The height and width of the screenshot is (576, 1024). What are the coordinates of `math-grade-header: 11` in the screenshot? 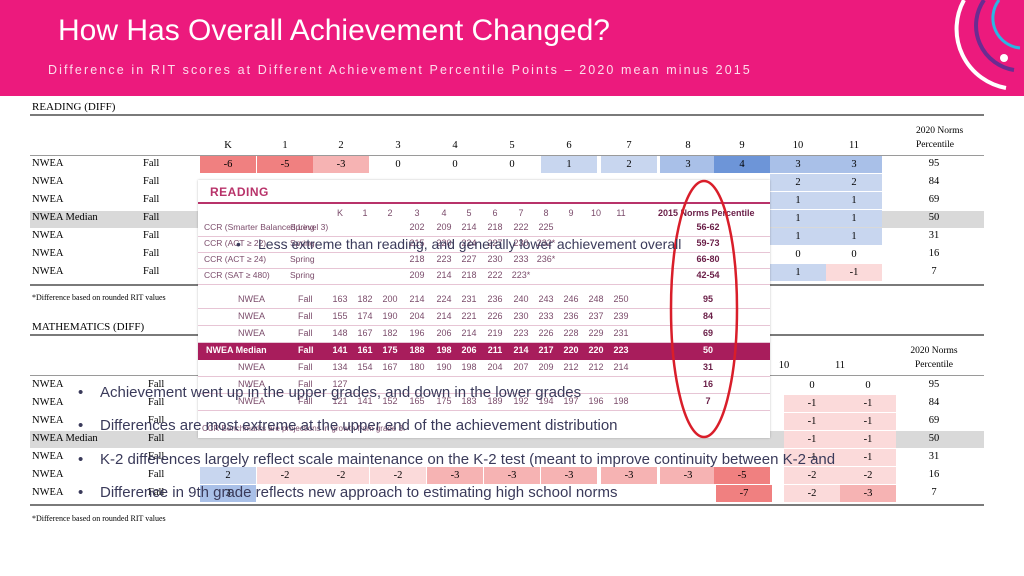 It's located at (840, 365).